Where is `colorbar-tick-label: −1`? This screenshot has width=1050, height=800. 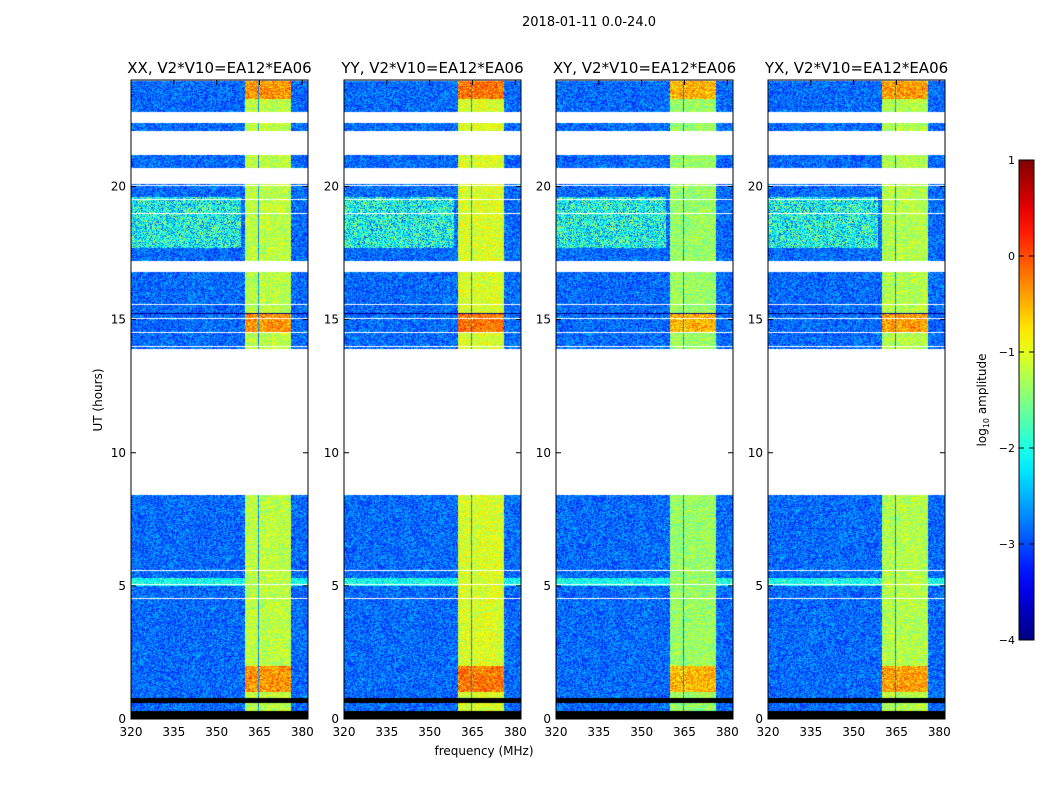 colorbar-tick-label: −1 is located at coordinates (1007, 352).